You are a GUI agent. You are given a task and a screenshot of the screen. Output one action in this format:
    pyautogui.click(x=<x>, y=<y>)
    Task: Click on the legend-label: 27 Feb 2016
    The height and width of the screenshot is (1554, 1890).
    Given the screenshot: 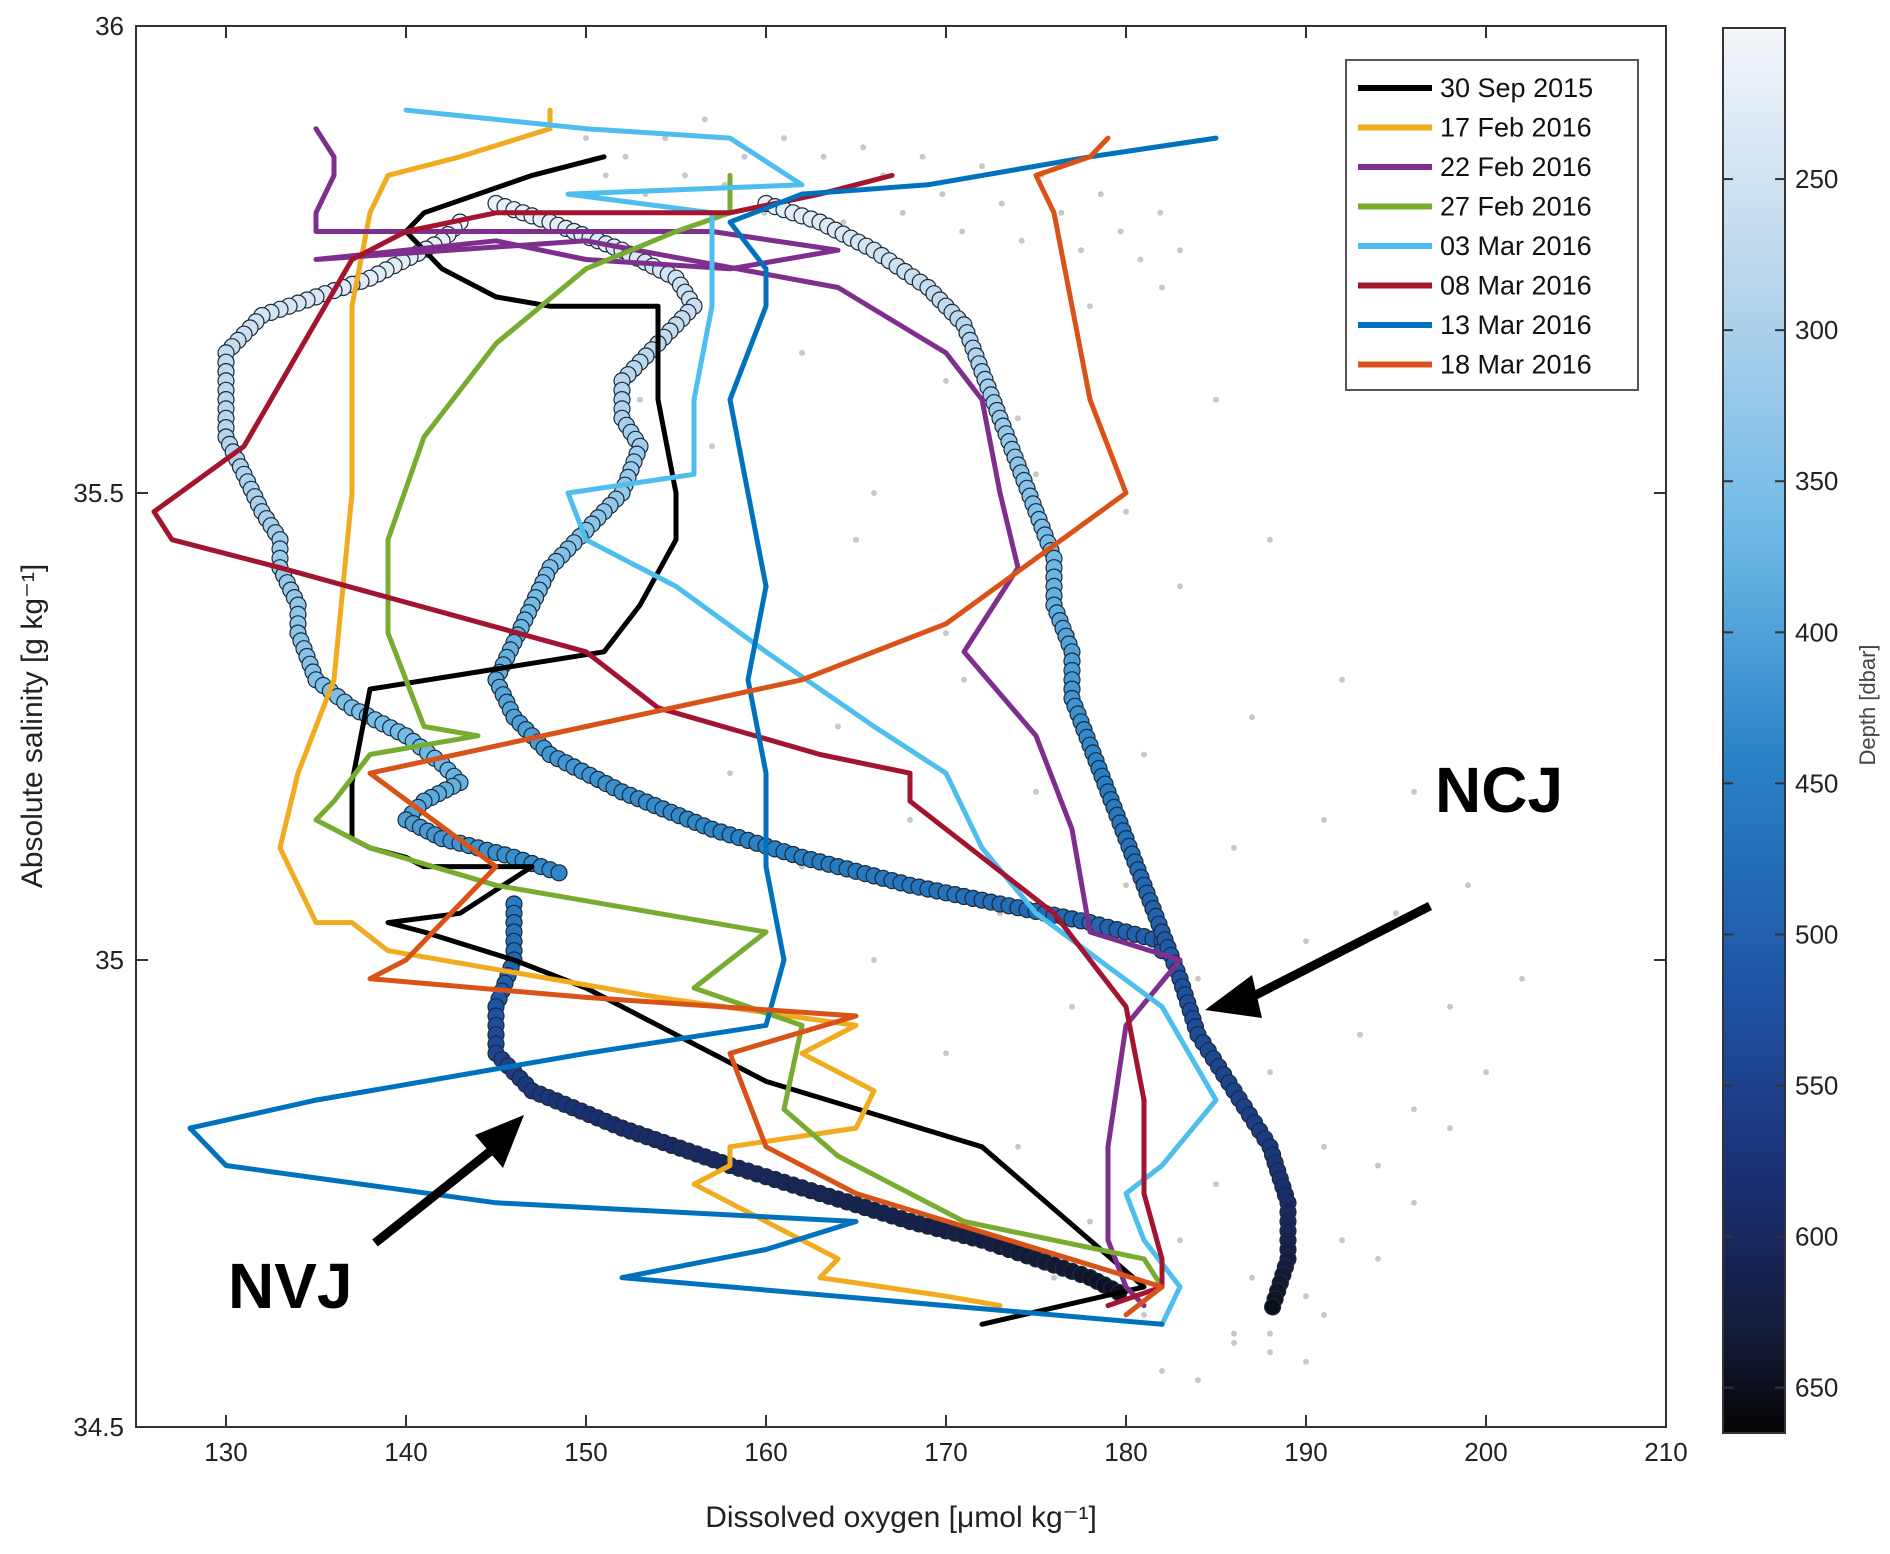 What is the action you would take?
    pyautogui.click(x=1516, y=207)
    